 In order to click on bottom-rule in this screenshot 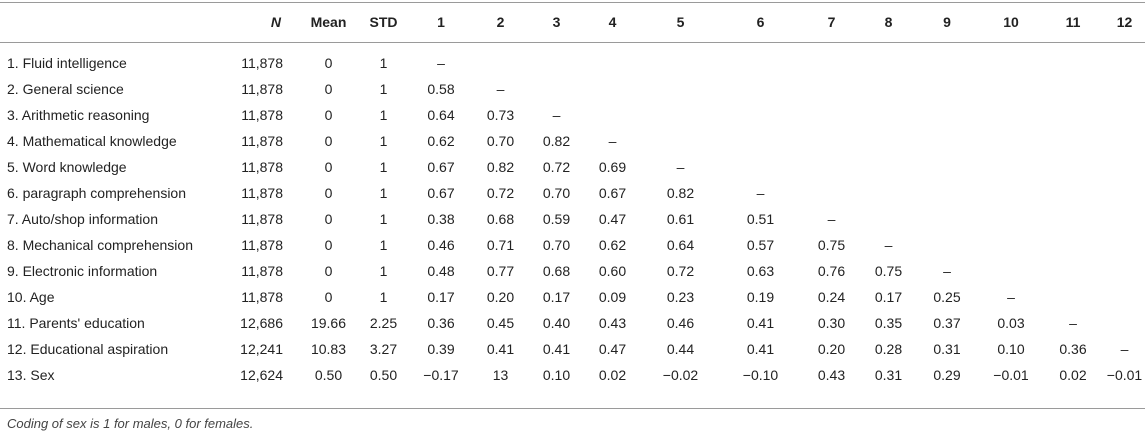, I will do `click(572, 408)`.